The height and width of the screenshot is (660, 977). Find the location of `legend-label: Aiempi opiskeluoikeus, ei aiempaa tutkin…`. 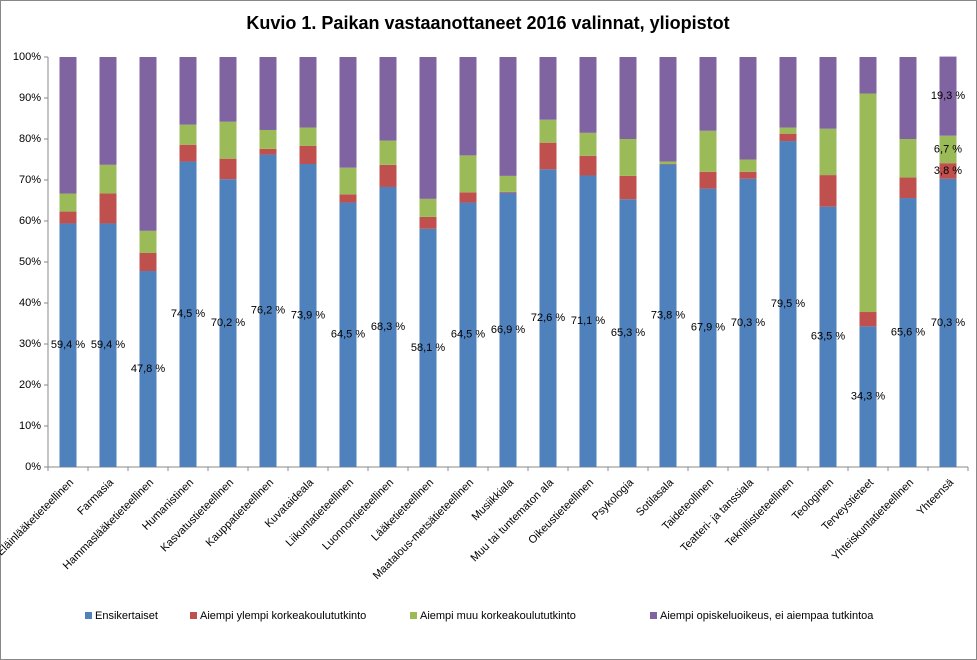

legend-label: Aiempi opiskeluoikeus, ei aiempaa tutkin… is located at coordinates (767, 616).